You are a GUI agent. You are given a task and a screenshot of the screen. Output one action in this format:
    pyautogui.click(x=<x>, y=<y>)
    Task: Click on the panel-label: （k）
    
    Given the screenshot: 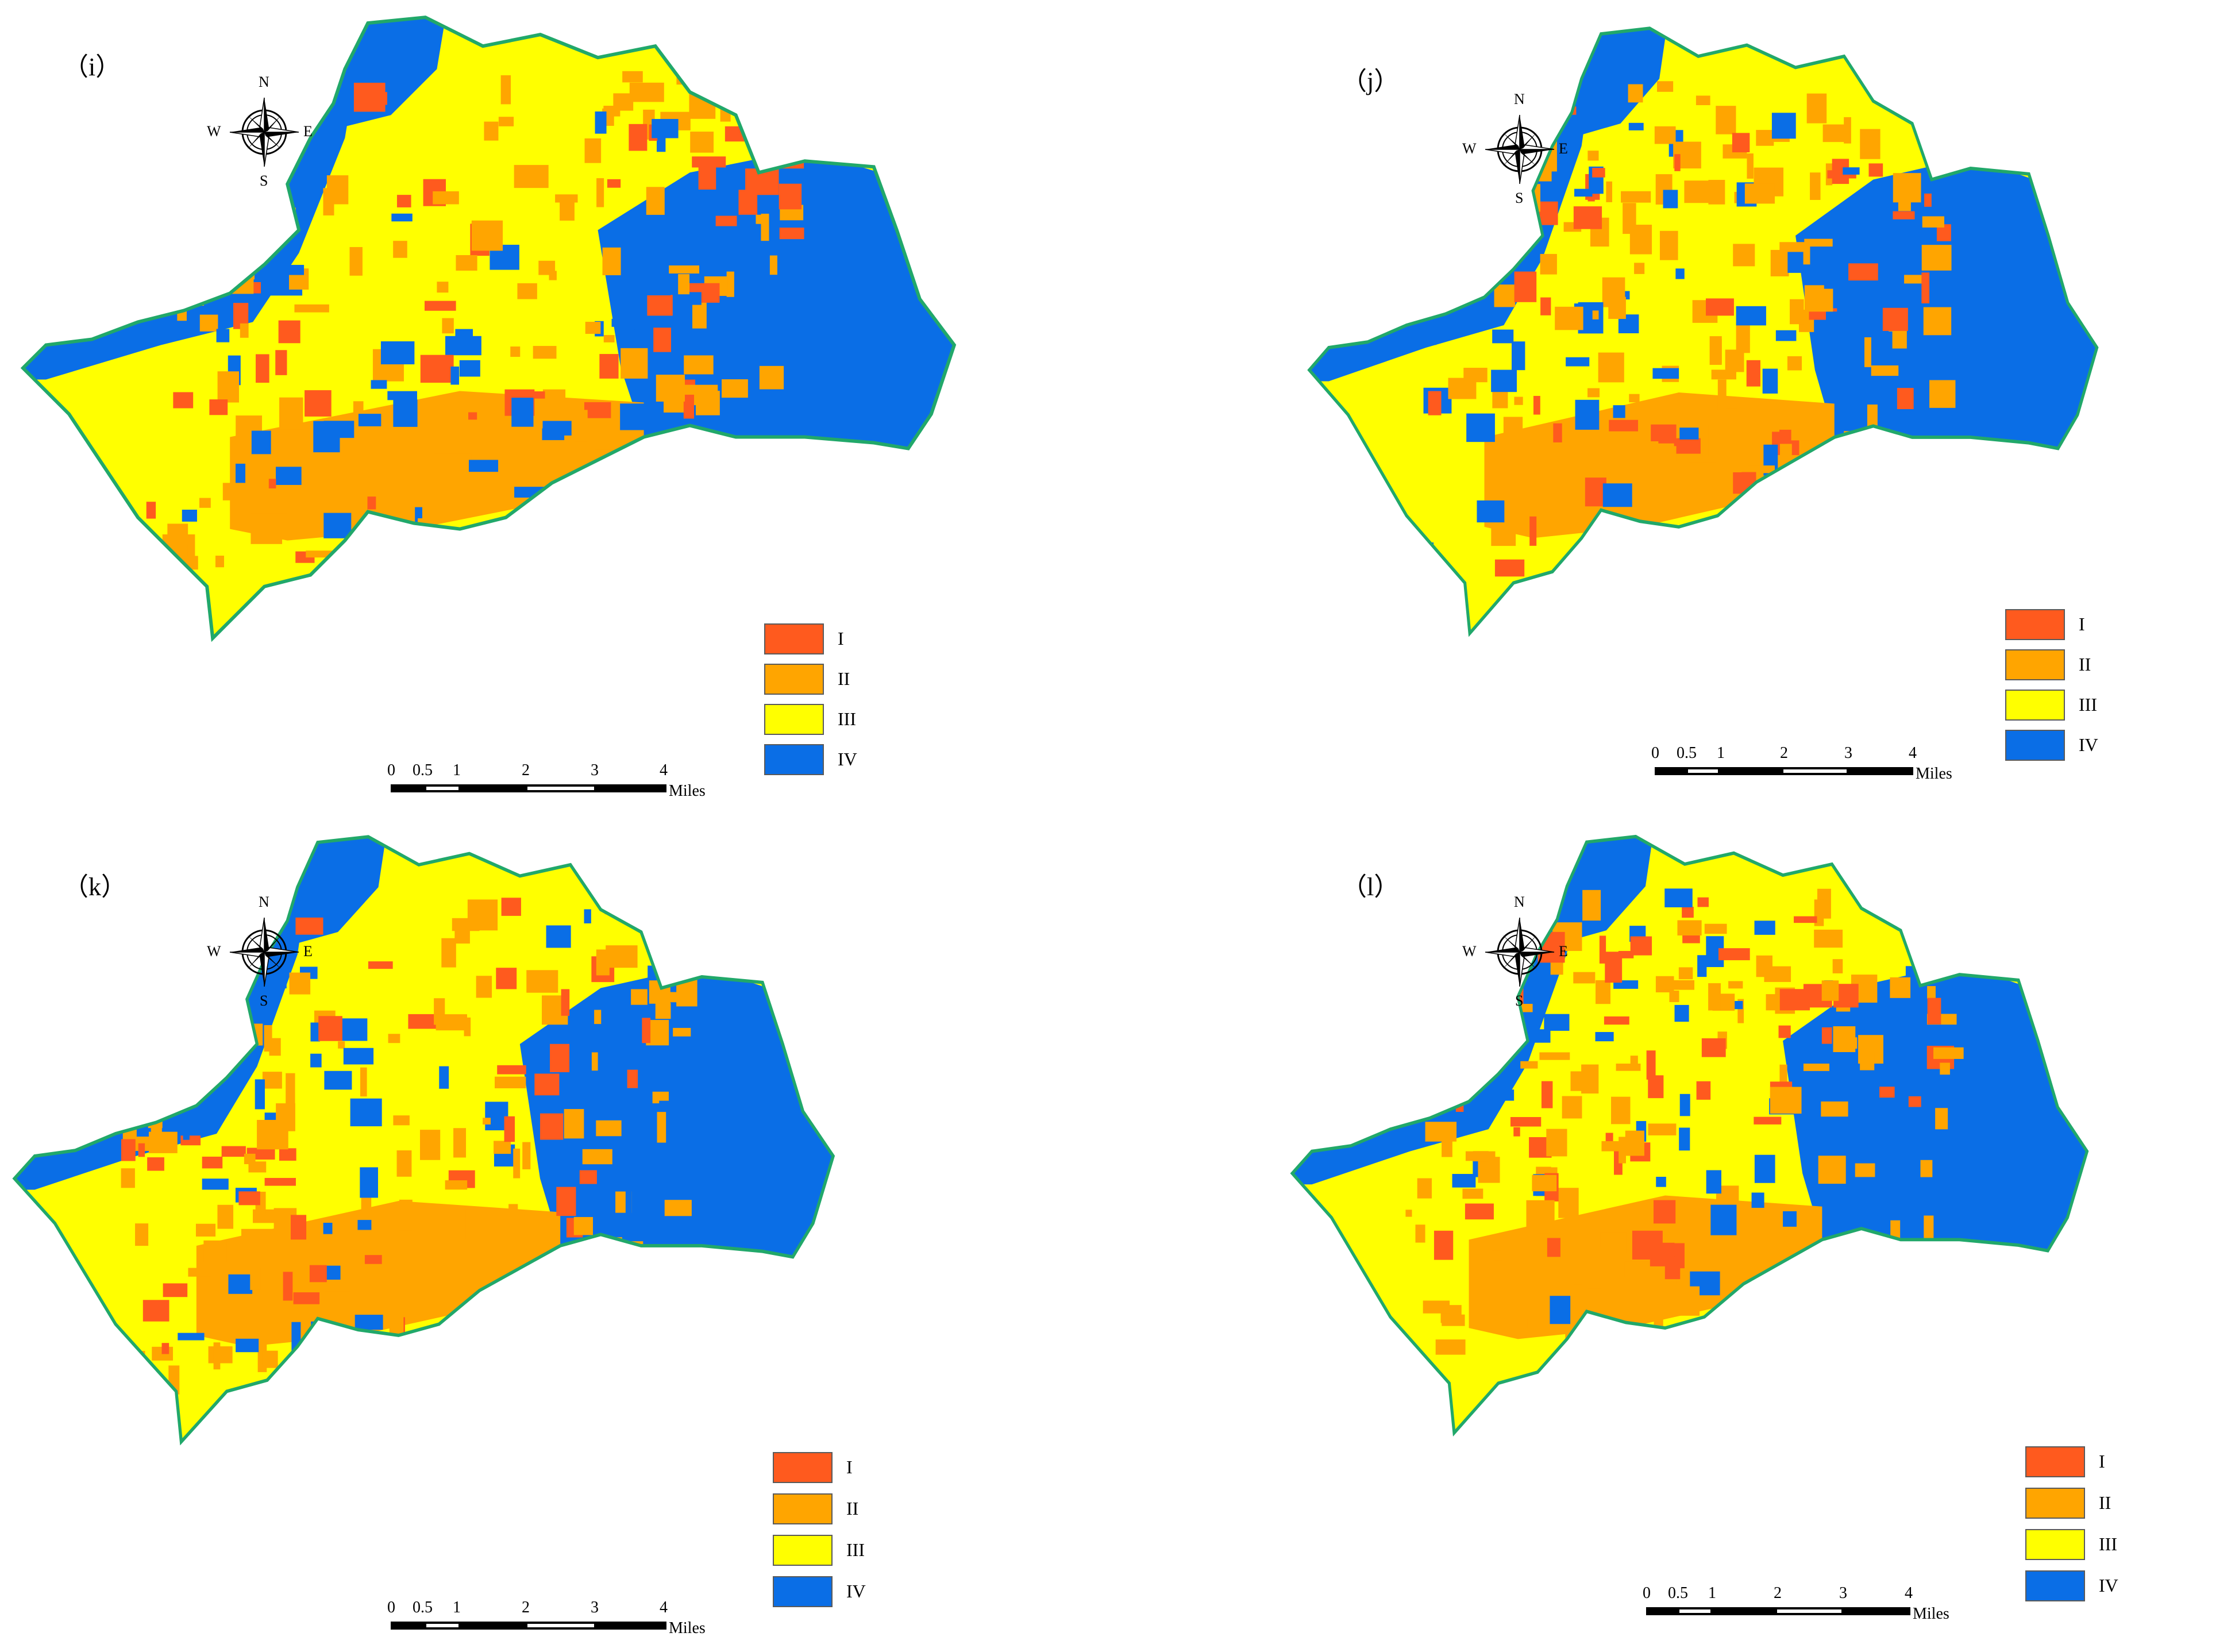 What is the action you would take?
    pyautogui.click(x=94, y=887)
    